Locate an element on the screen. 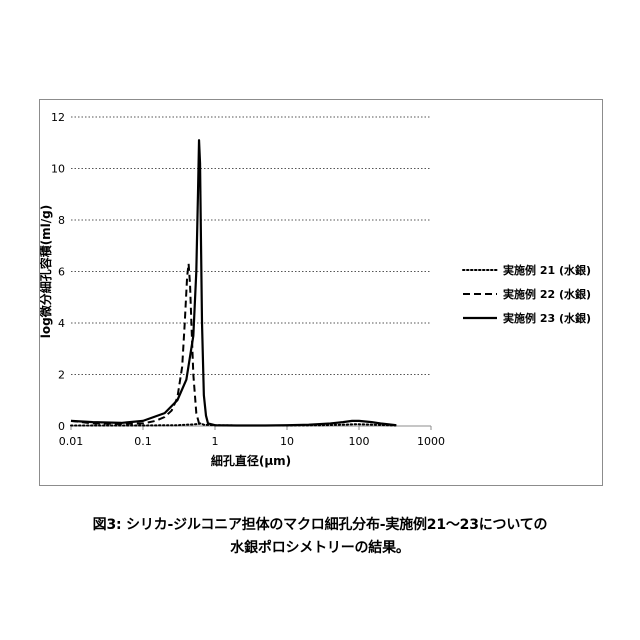 The height and width of the screenshot is (640, 640). x-axis-title: 細孔直径(μm) is located at coordinates (251, 460).